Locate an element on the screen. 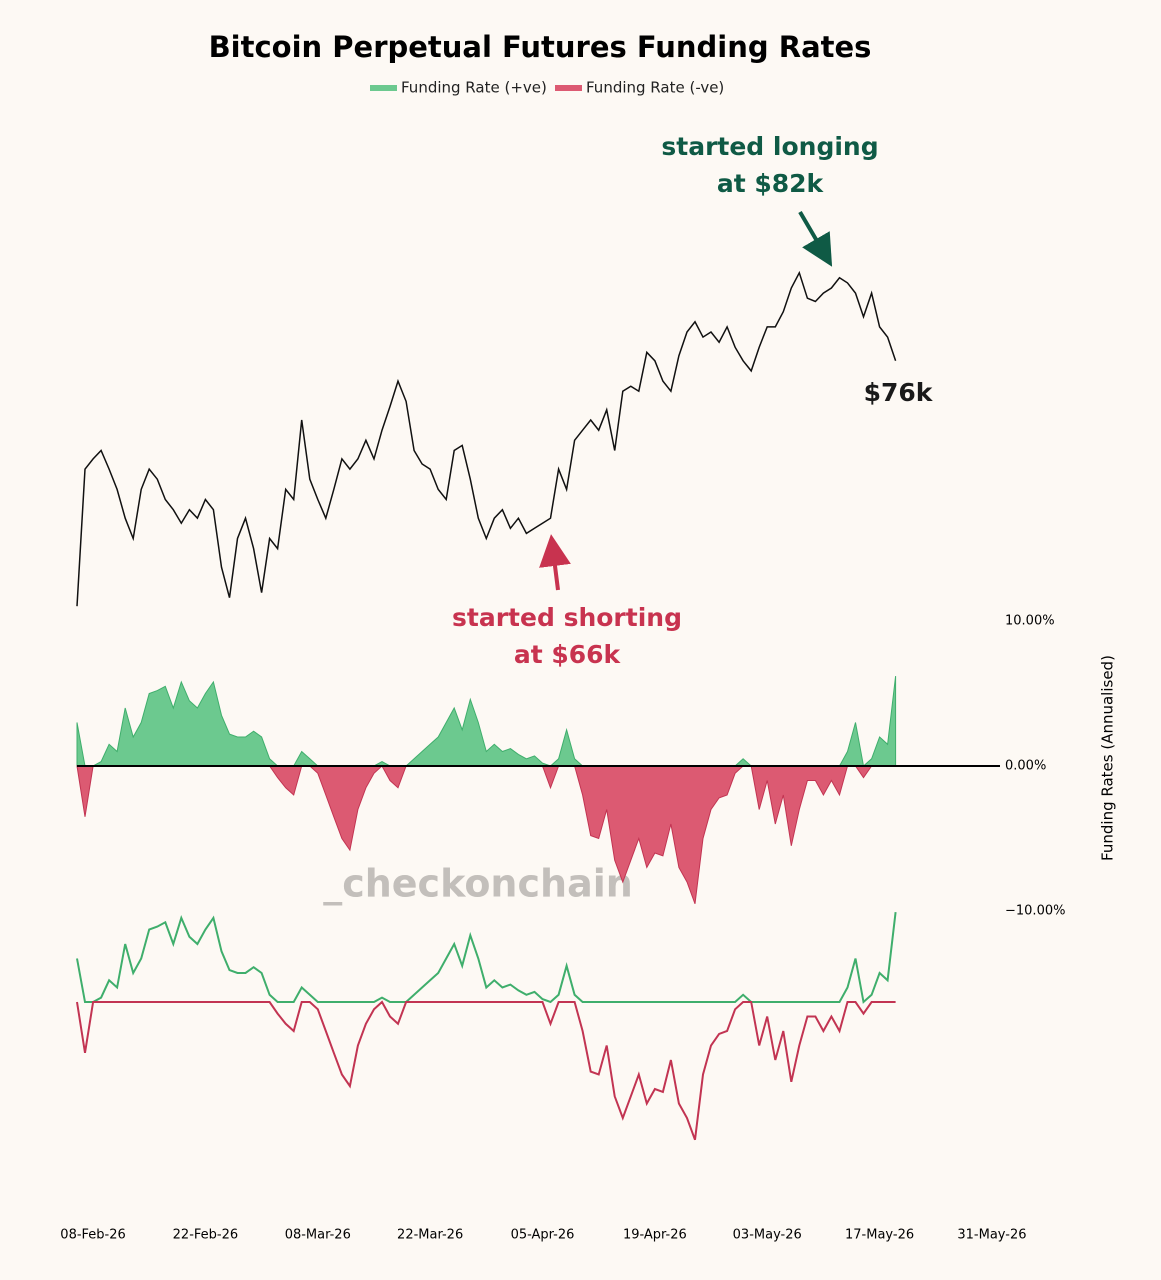  x-tick-label: 17-May-26 is located at coordinates (879, 1235).